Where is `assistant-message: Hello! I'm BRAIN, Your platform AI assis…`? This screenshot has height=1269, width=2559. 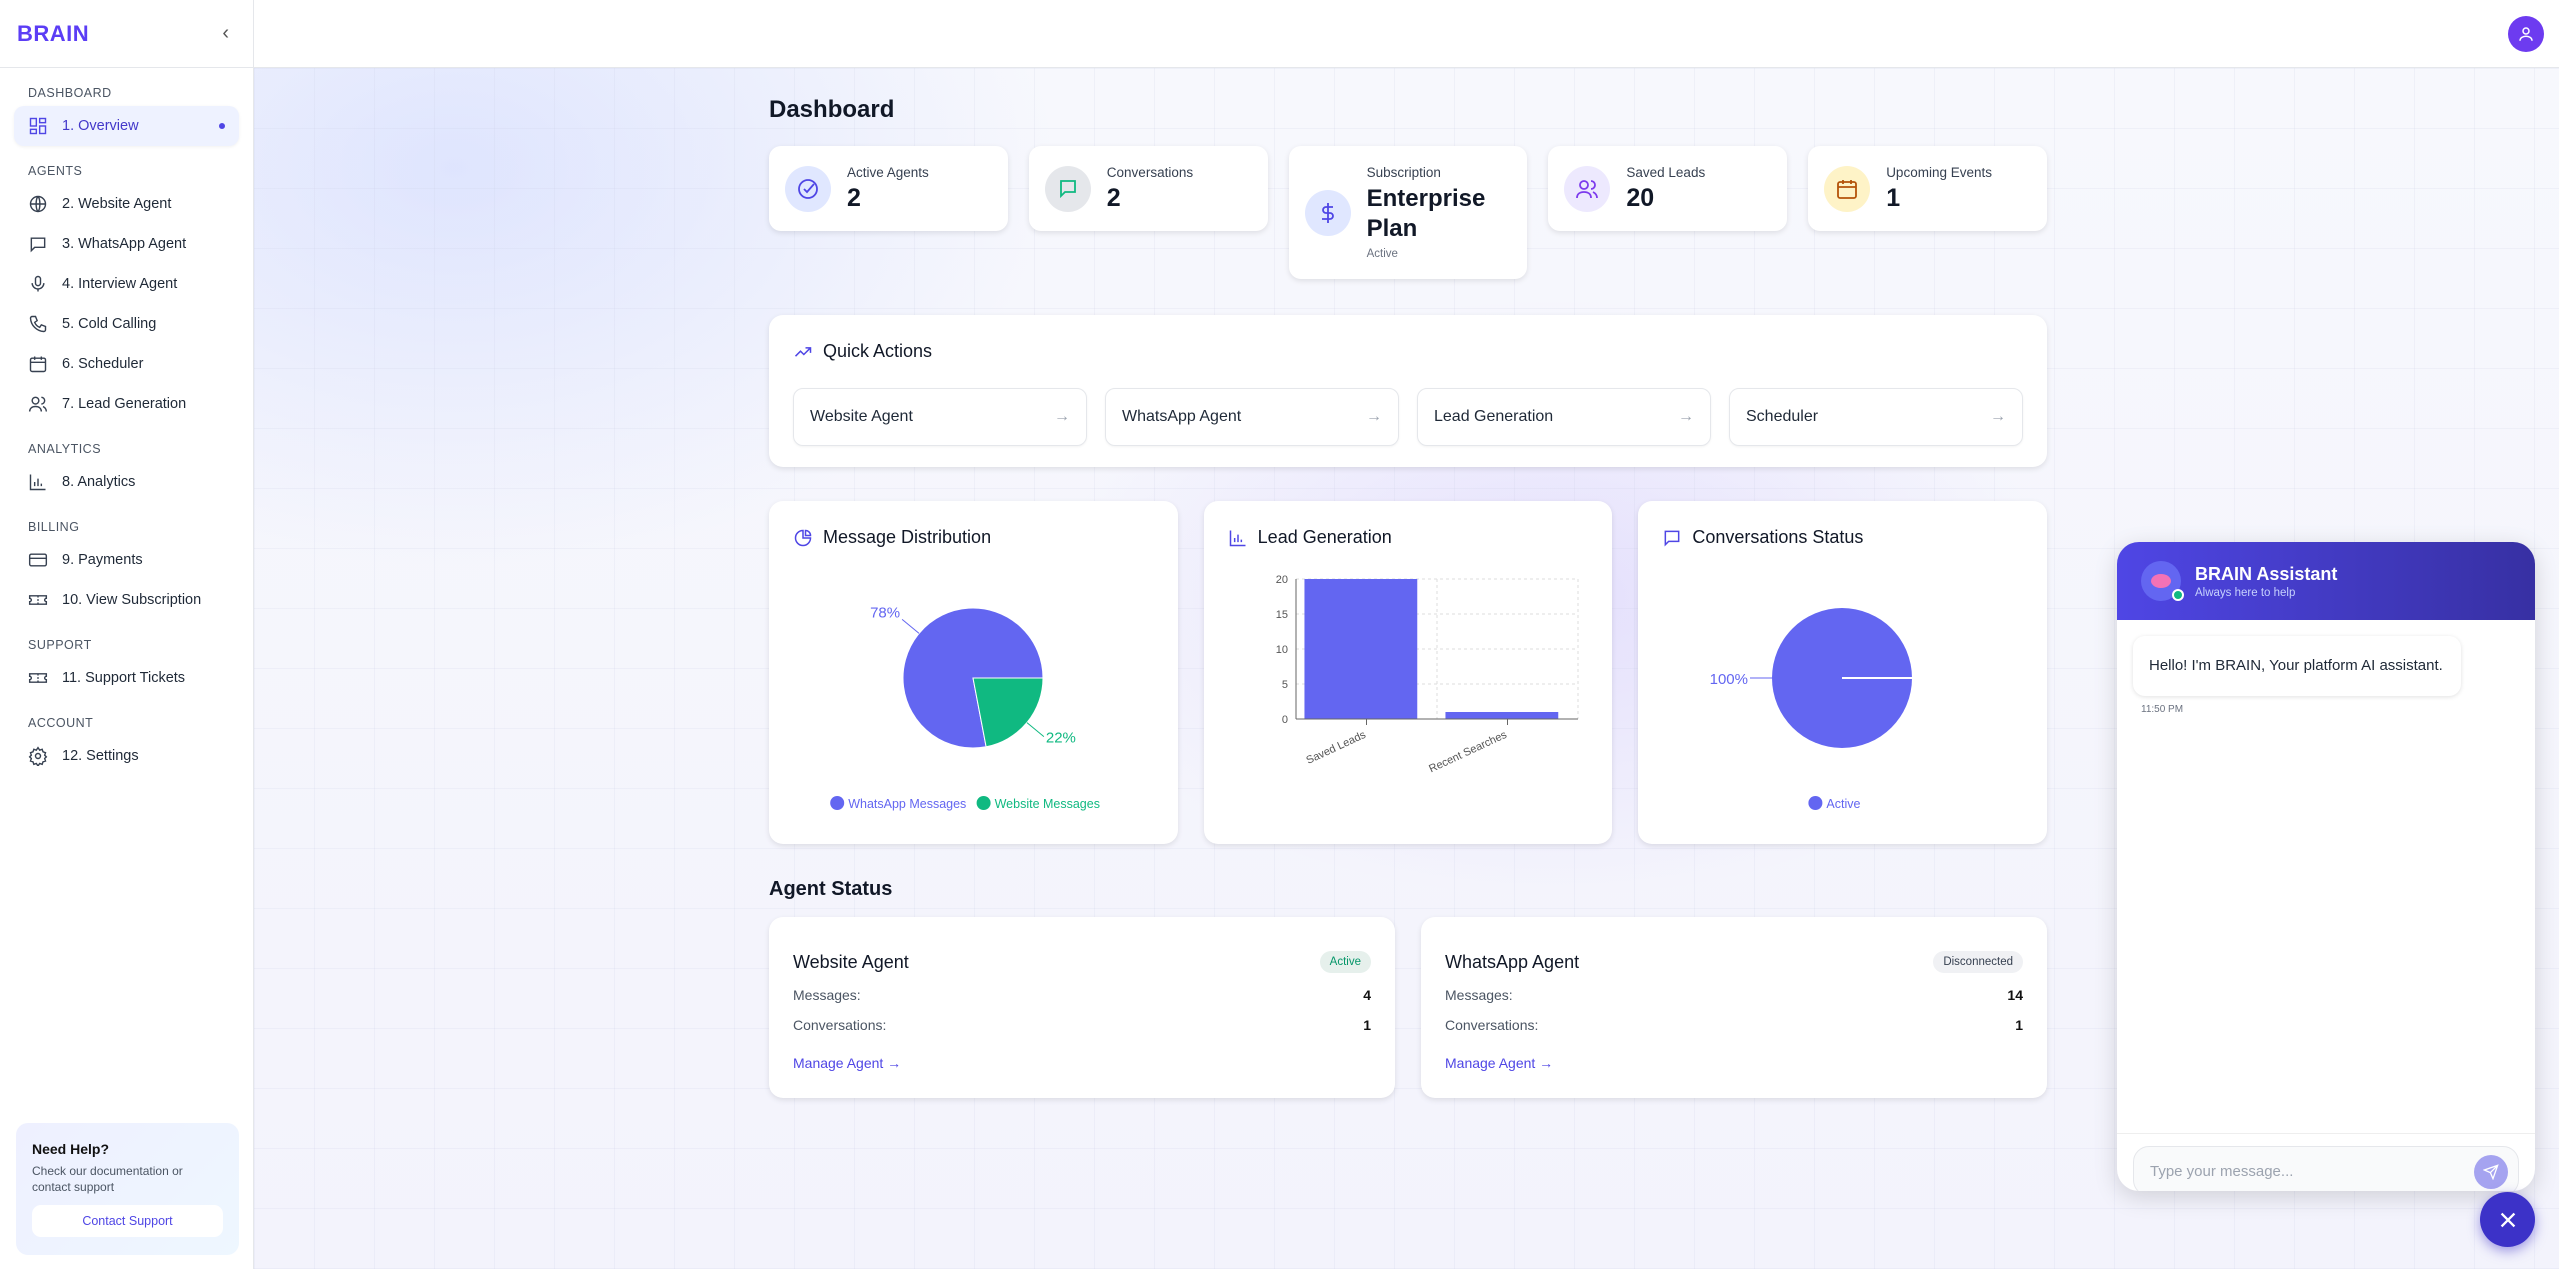 assistant-message: Hello! I'm BRAIN, Your platform AI assis… is located at coordinates (2297, 666).